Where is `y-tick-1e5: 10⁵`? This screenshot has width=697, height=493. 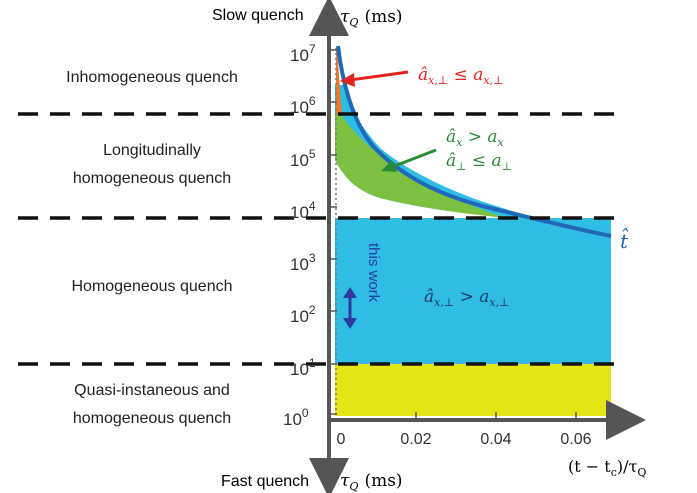 y-tick-1e5: 10⁵ is located at coordinates (303, 158).